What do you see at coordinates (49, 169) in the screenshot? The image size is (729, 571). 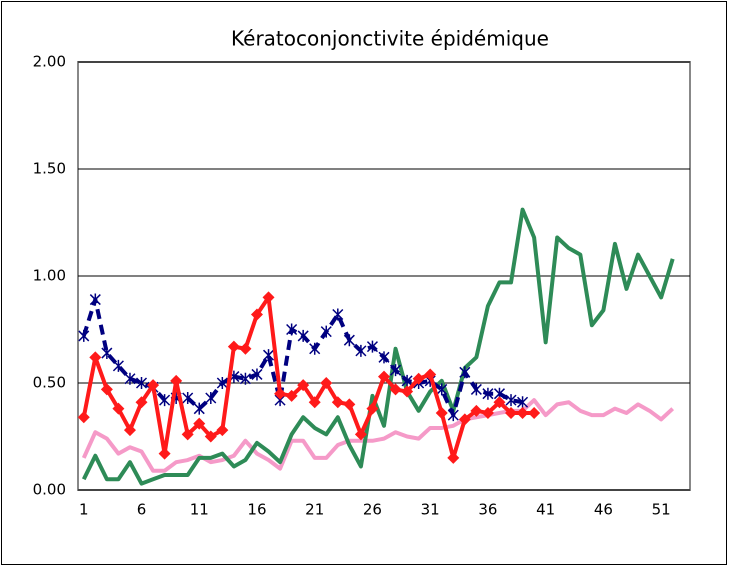 I see `y-tick-label: 1.50` at bounding box center [49, 169].